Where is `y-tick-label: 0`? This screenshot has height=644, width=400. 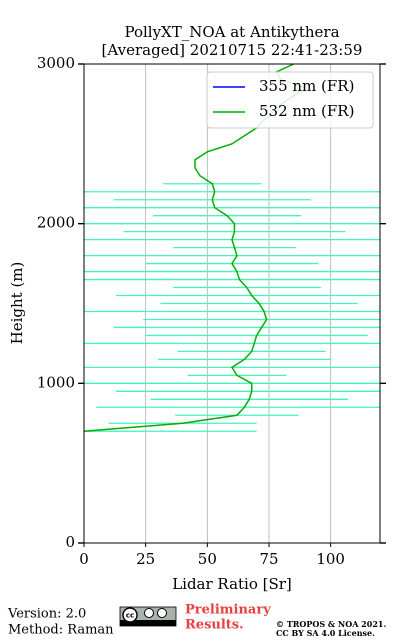
y-tick-label: 0 is located at coordinates (70, 542).